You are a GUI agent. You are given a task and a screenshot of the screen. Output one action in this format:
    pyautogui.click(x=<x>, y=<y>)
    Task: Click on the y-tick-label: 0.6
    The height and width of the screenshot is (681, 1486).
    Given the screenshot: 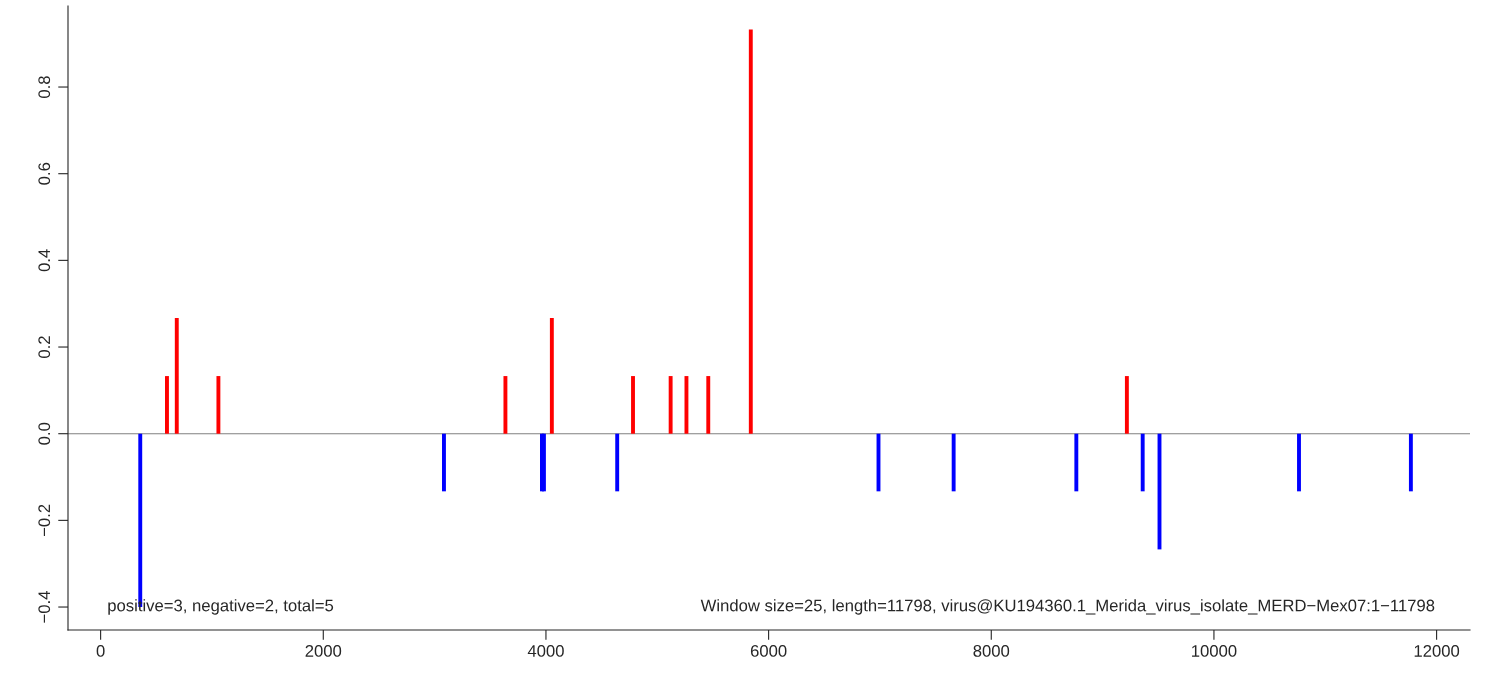 What is the action you would take?
    pyautogui.click(x=44, y=173)
    